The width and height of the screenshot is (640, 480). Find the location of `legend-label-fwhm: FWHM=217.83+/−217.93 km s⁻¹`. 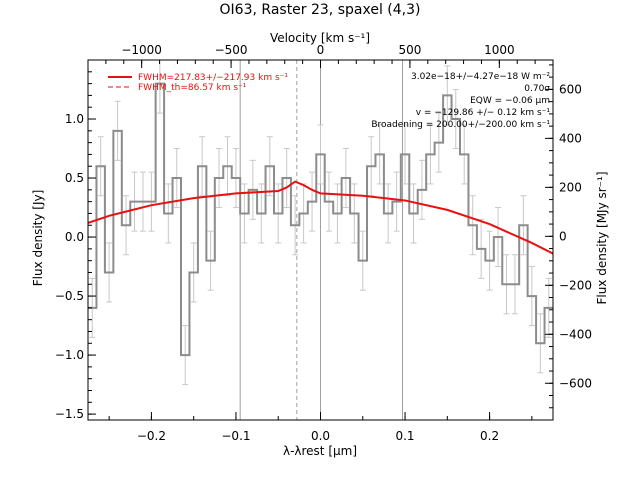

legend-label-fwhm: FWHM=217.83+/−217.93 km s⁻¹ is located at coordinates (213, 78).